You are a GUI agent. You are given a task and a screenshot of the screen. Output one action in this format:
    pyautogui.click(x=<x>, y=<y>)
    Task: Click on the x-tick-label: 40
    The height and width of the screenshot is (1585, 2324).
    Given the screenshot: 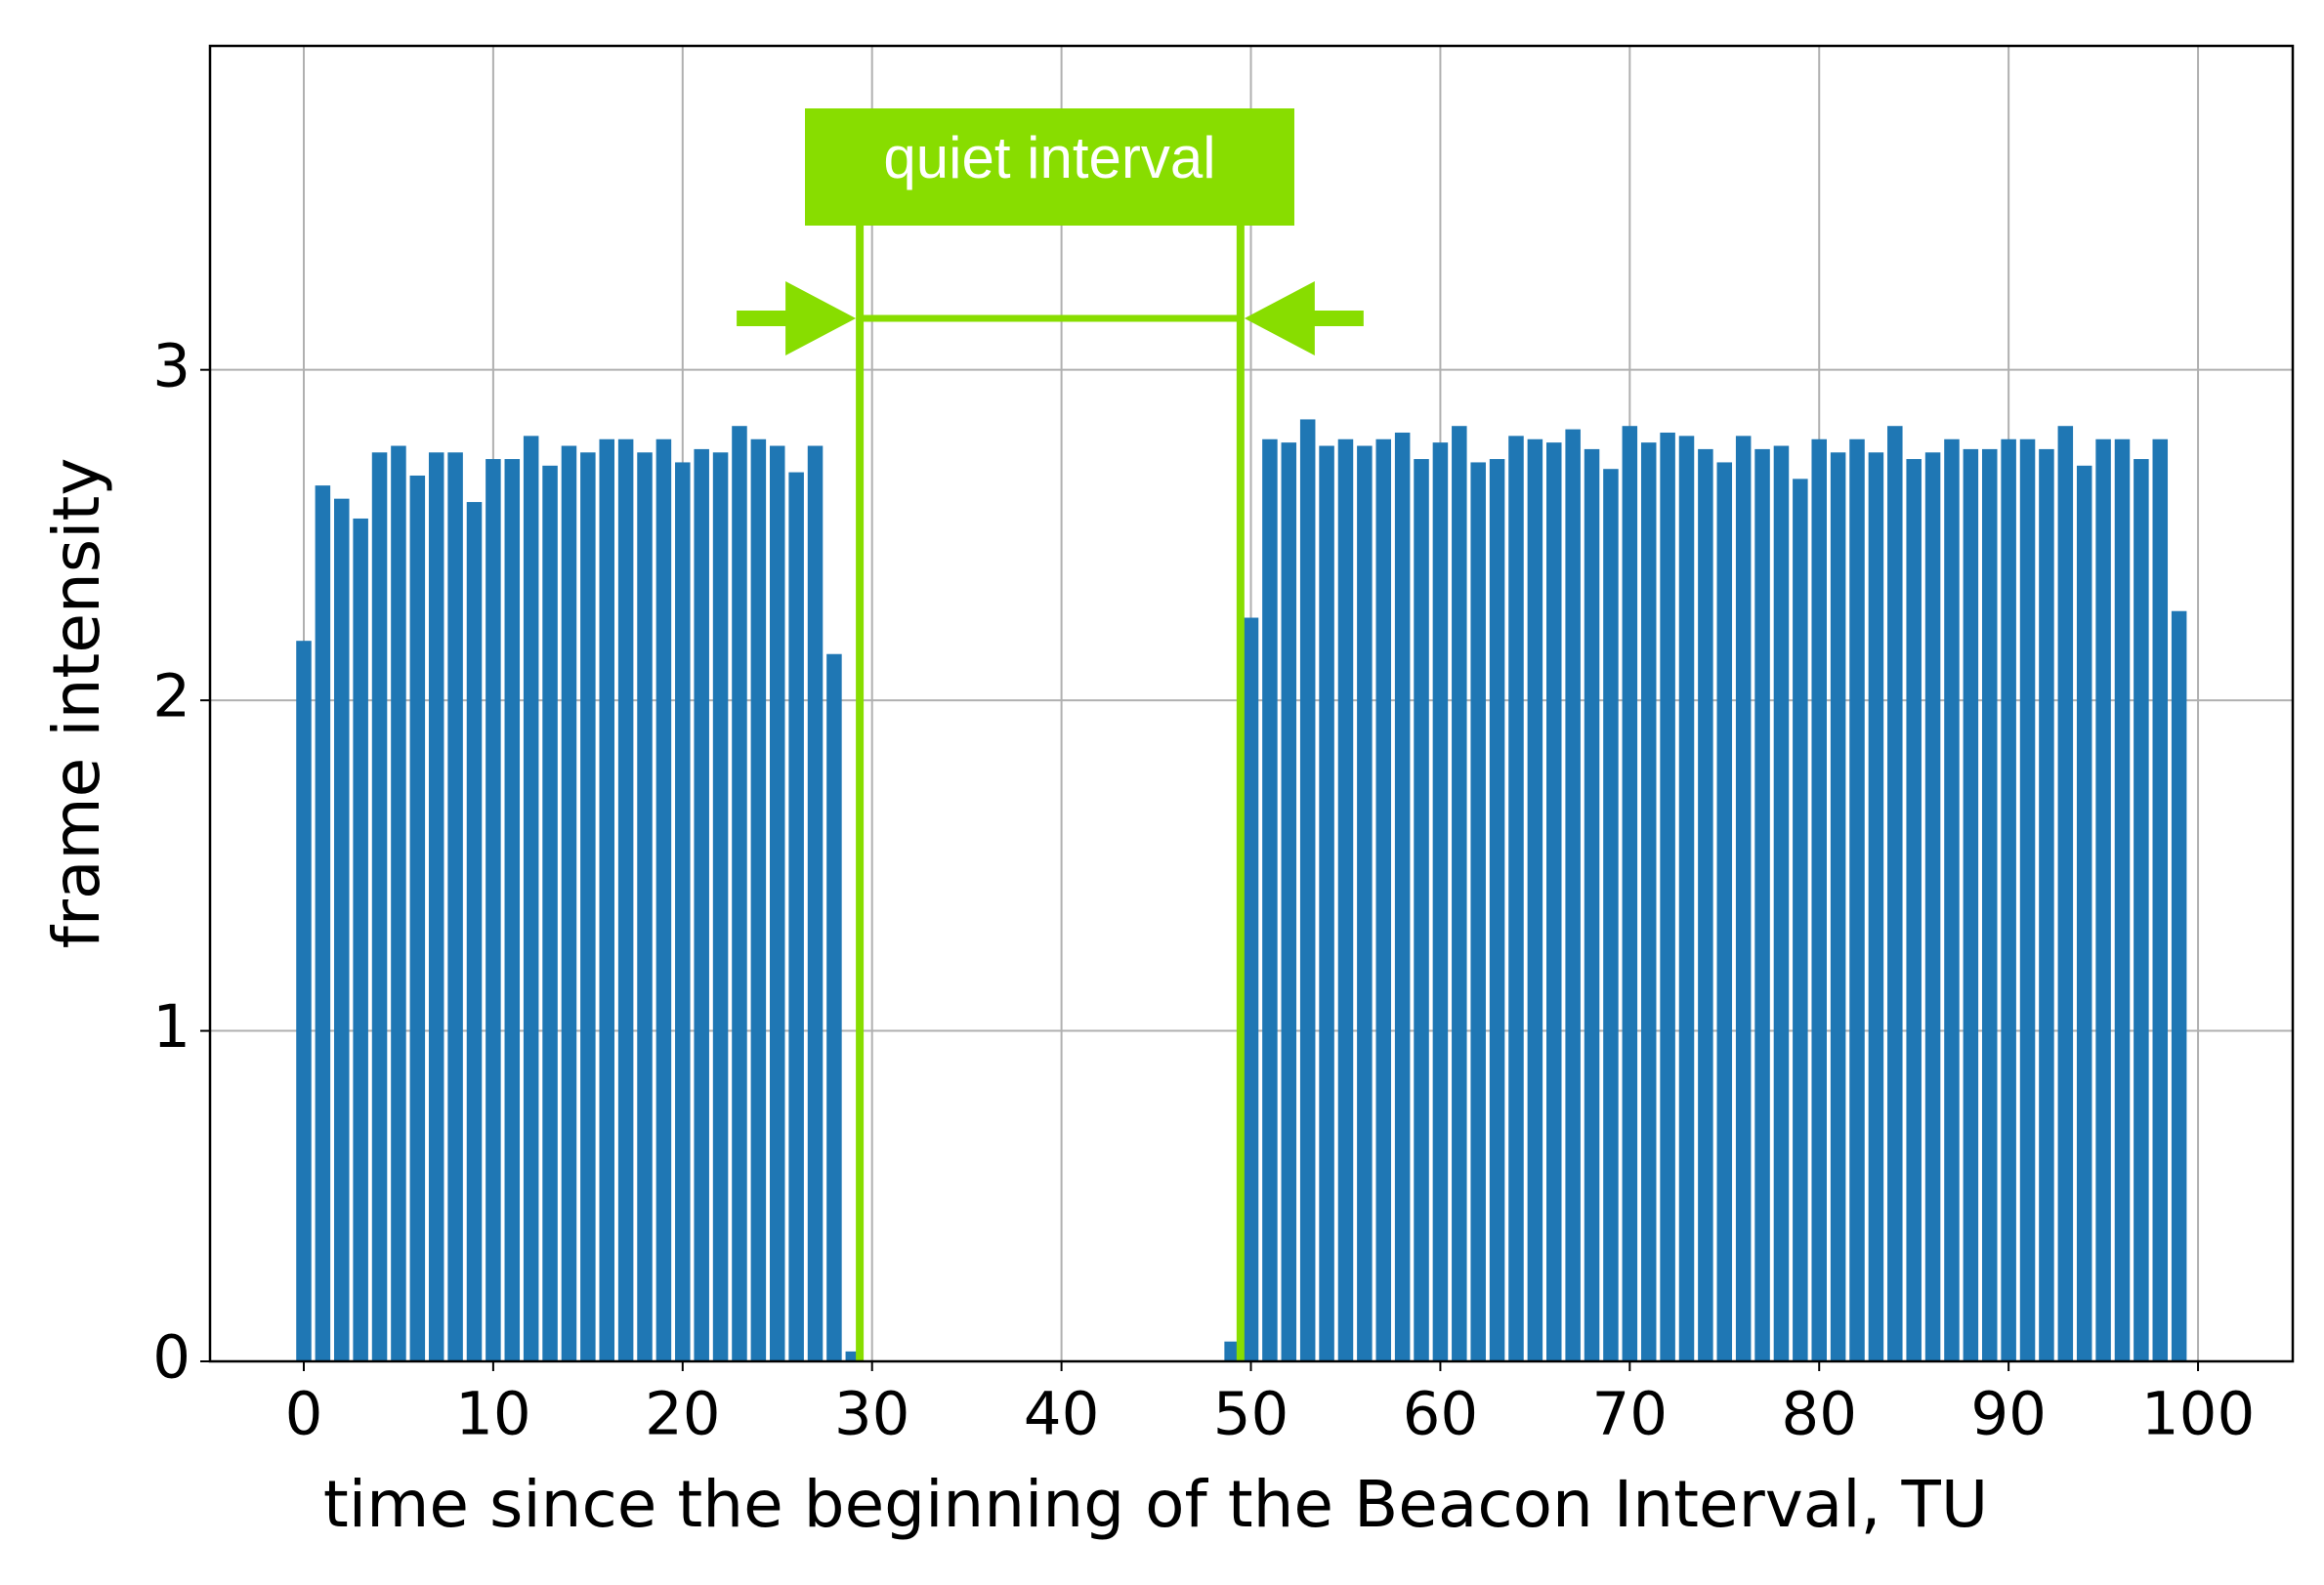 What is the action you would take?
    pyautogui.click(x=1062, y=1414)
    